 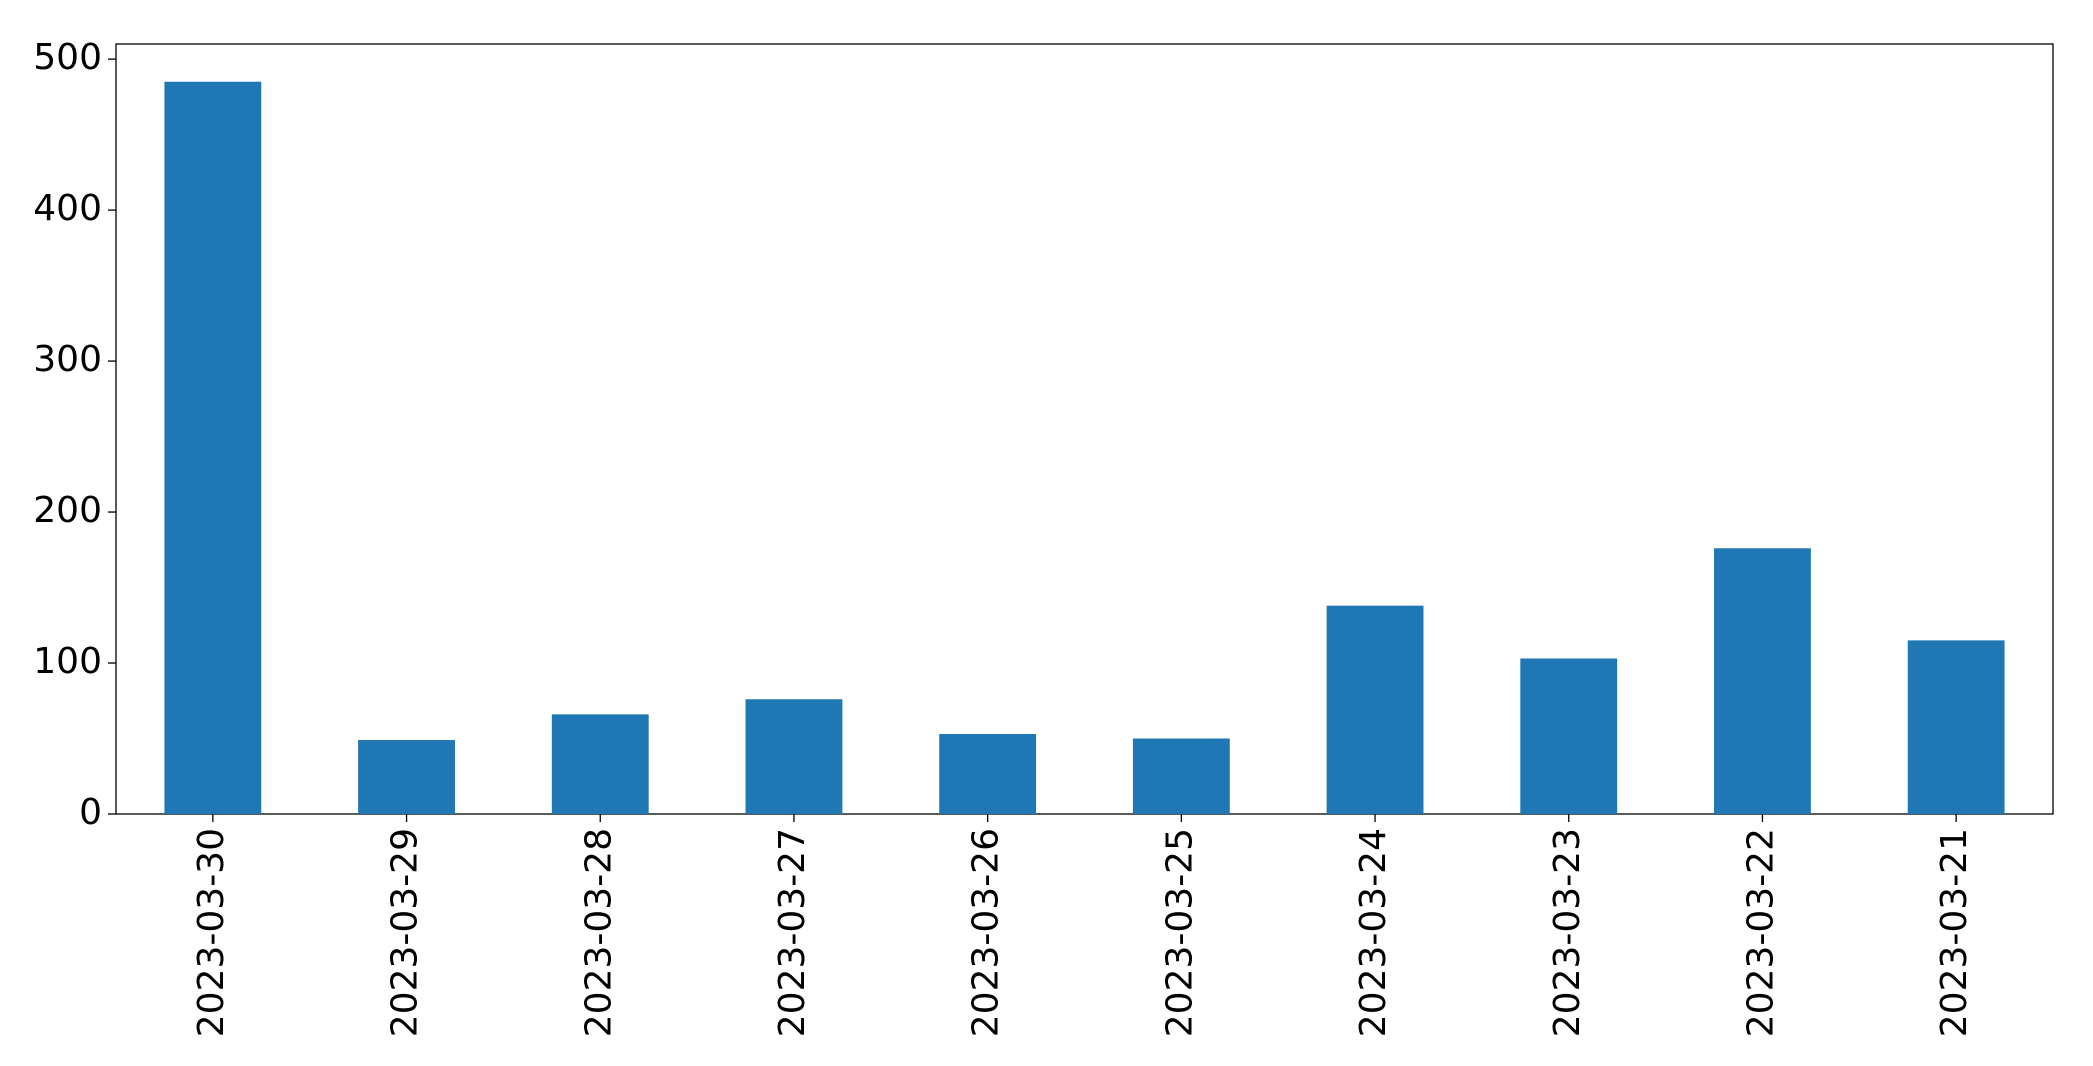 What do you see at coordinates (67, 661) in the screenshot?
I see `y-tick-label: 100` at bounding box center [67, 661].